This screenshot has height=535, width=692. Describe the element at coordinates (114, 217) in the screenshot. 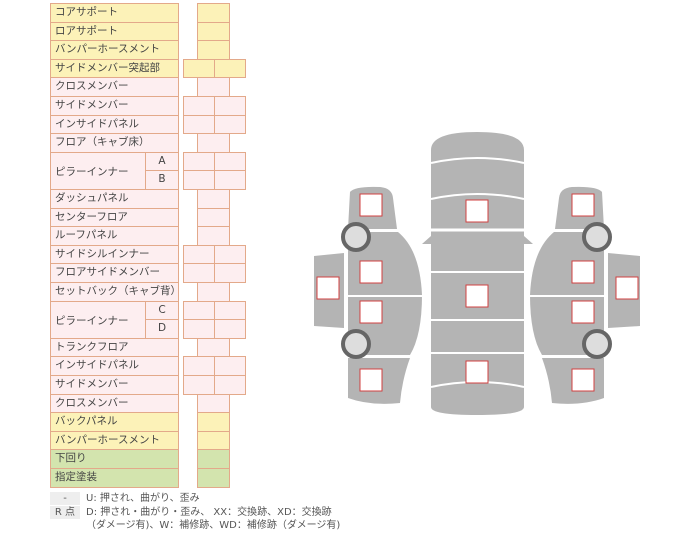

I see `row-label: センターフロア` at that location.